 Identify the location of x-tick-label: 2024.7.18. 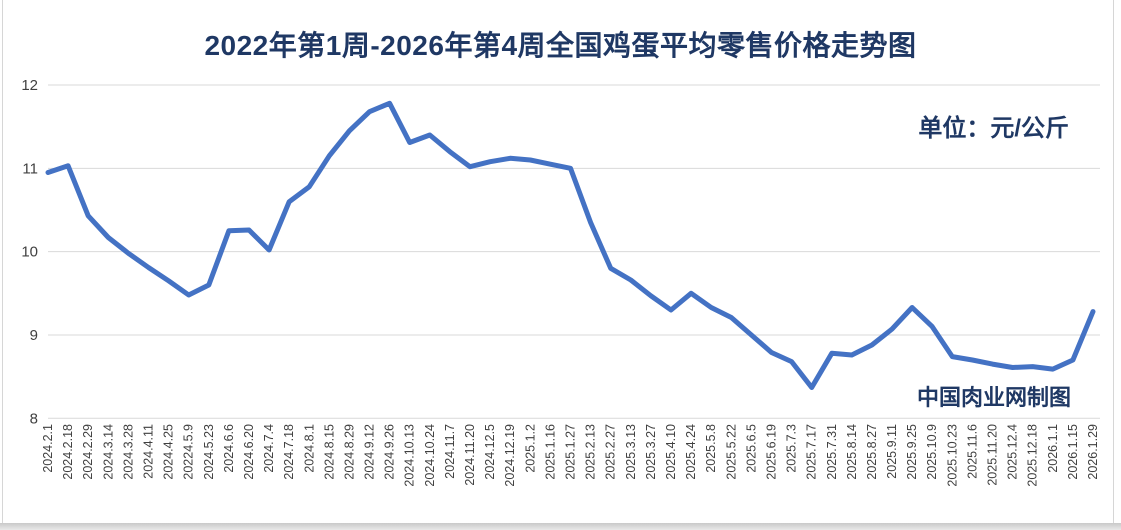
(289, 452).